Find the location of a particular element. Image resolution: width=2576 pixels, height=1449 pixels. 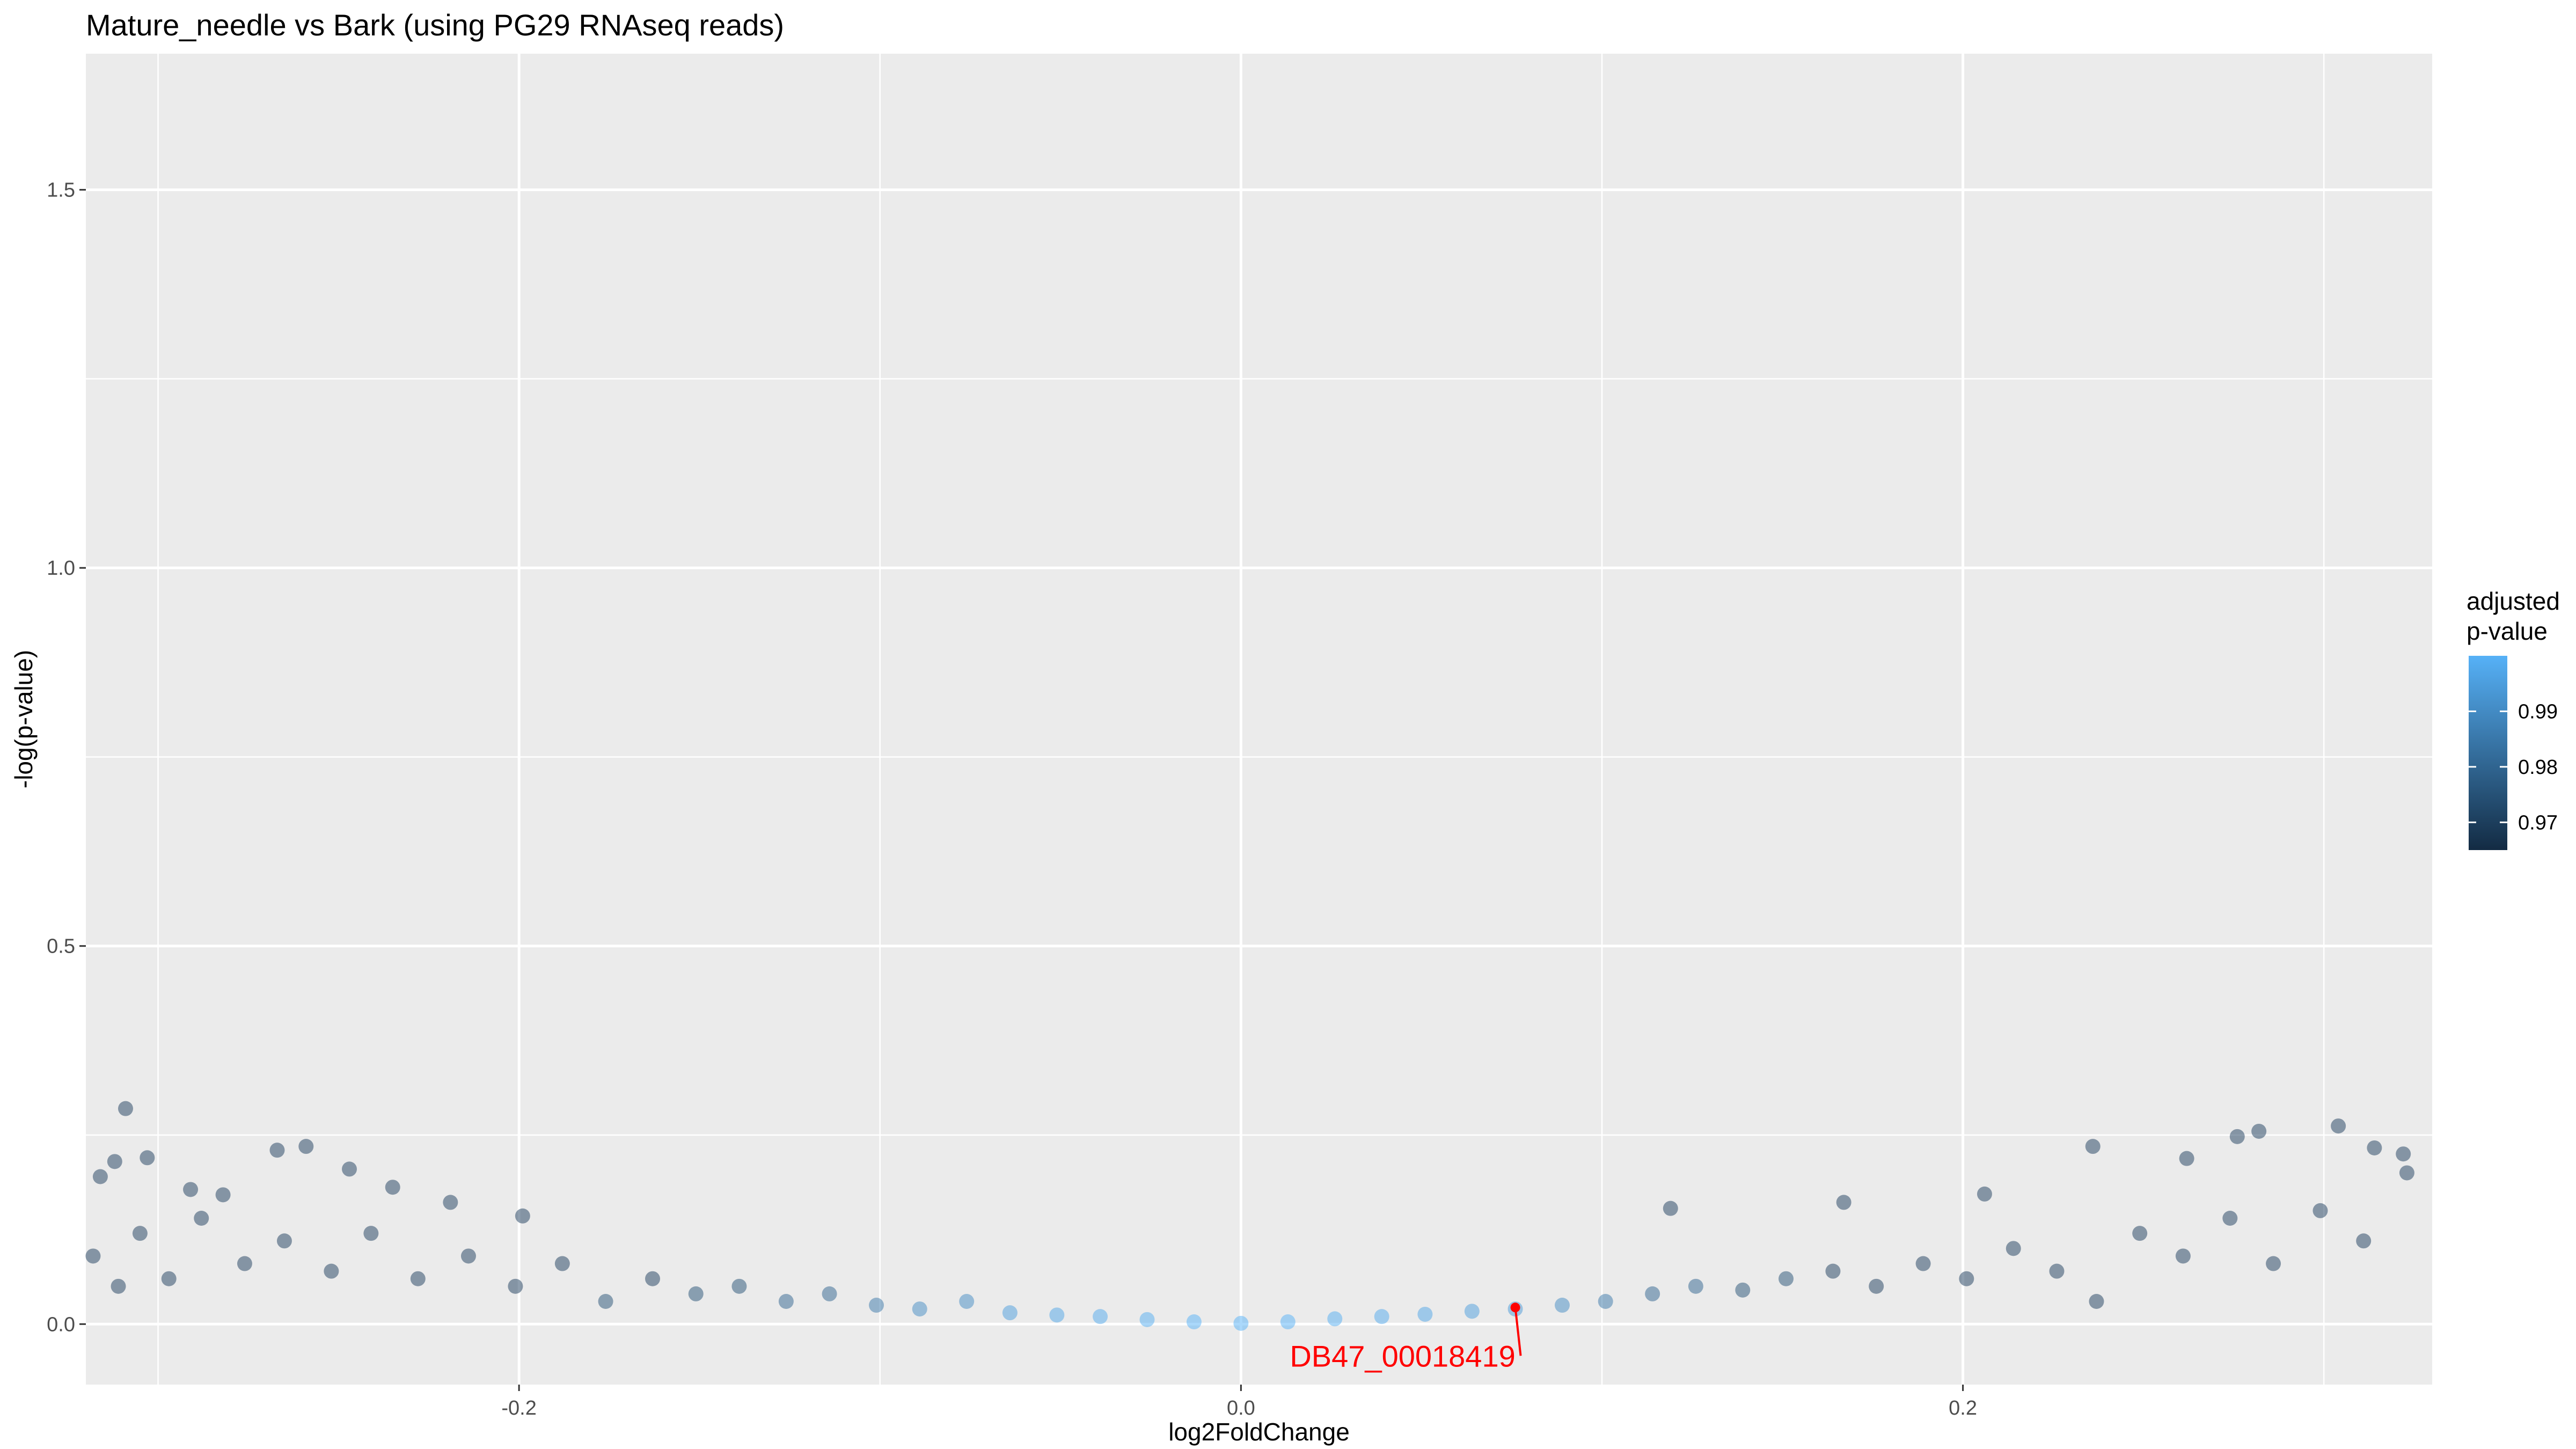

annotation-point is located at coordinates (1515, 1307).